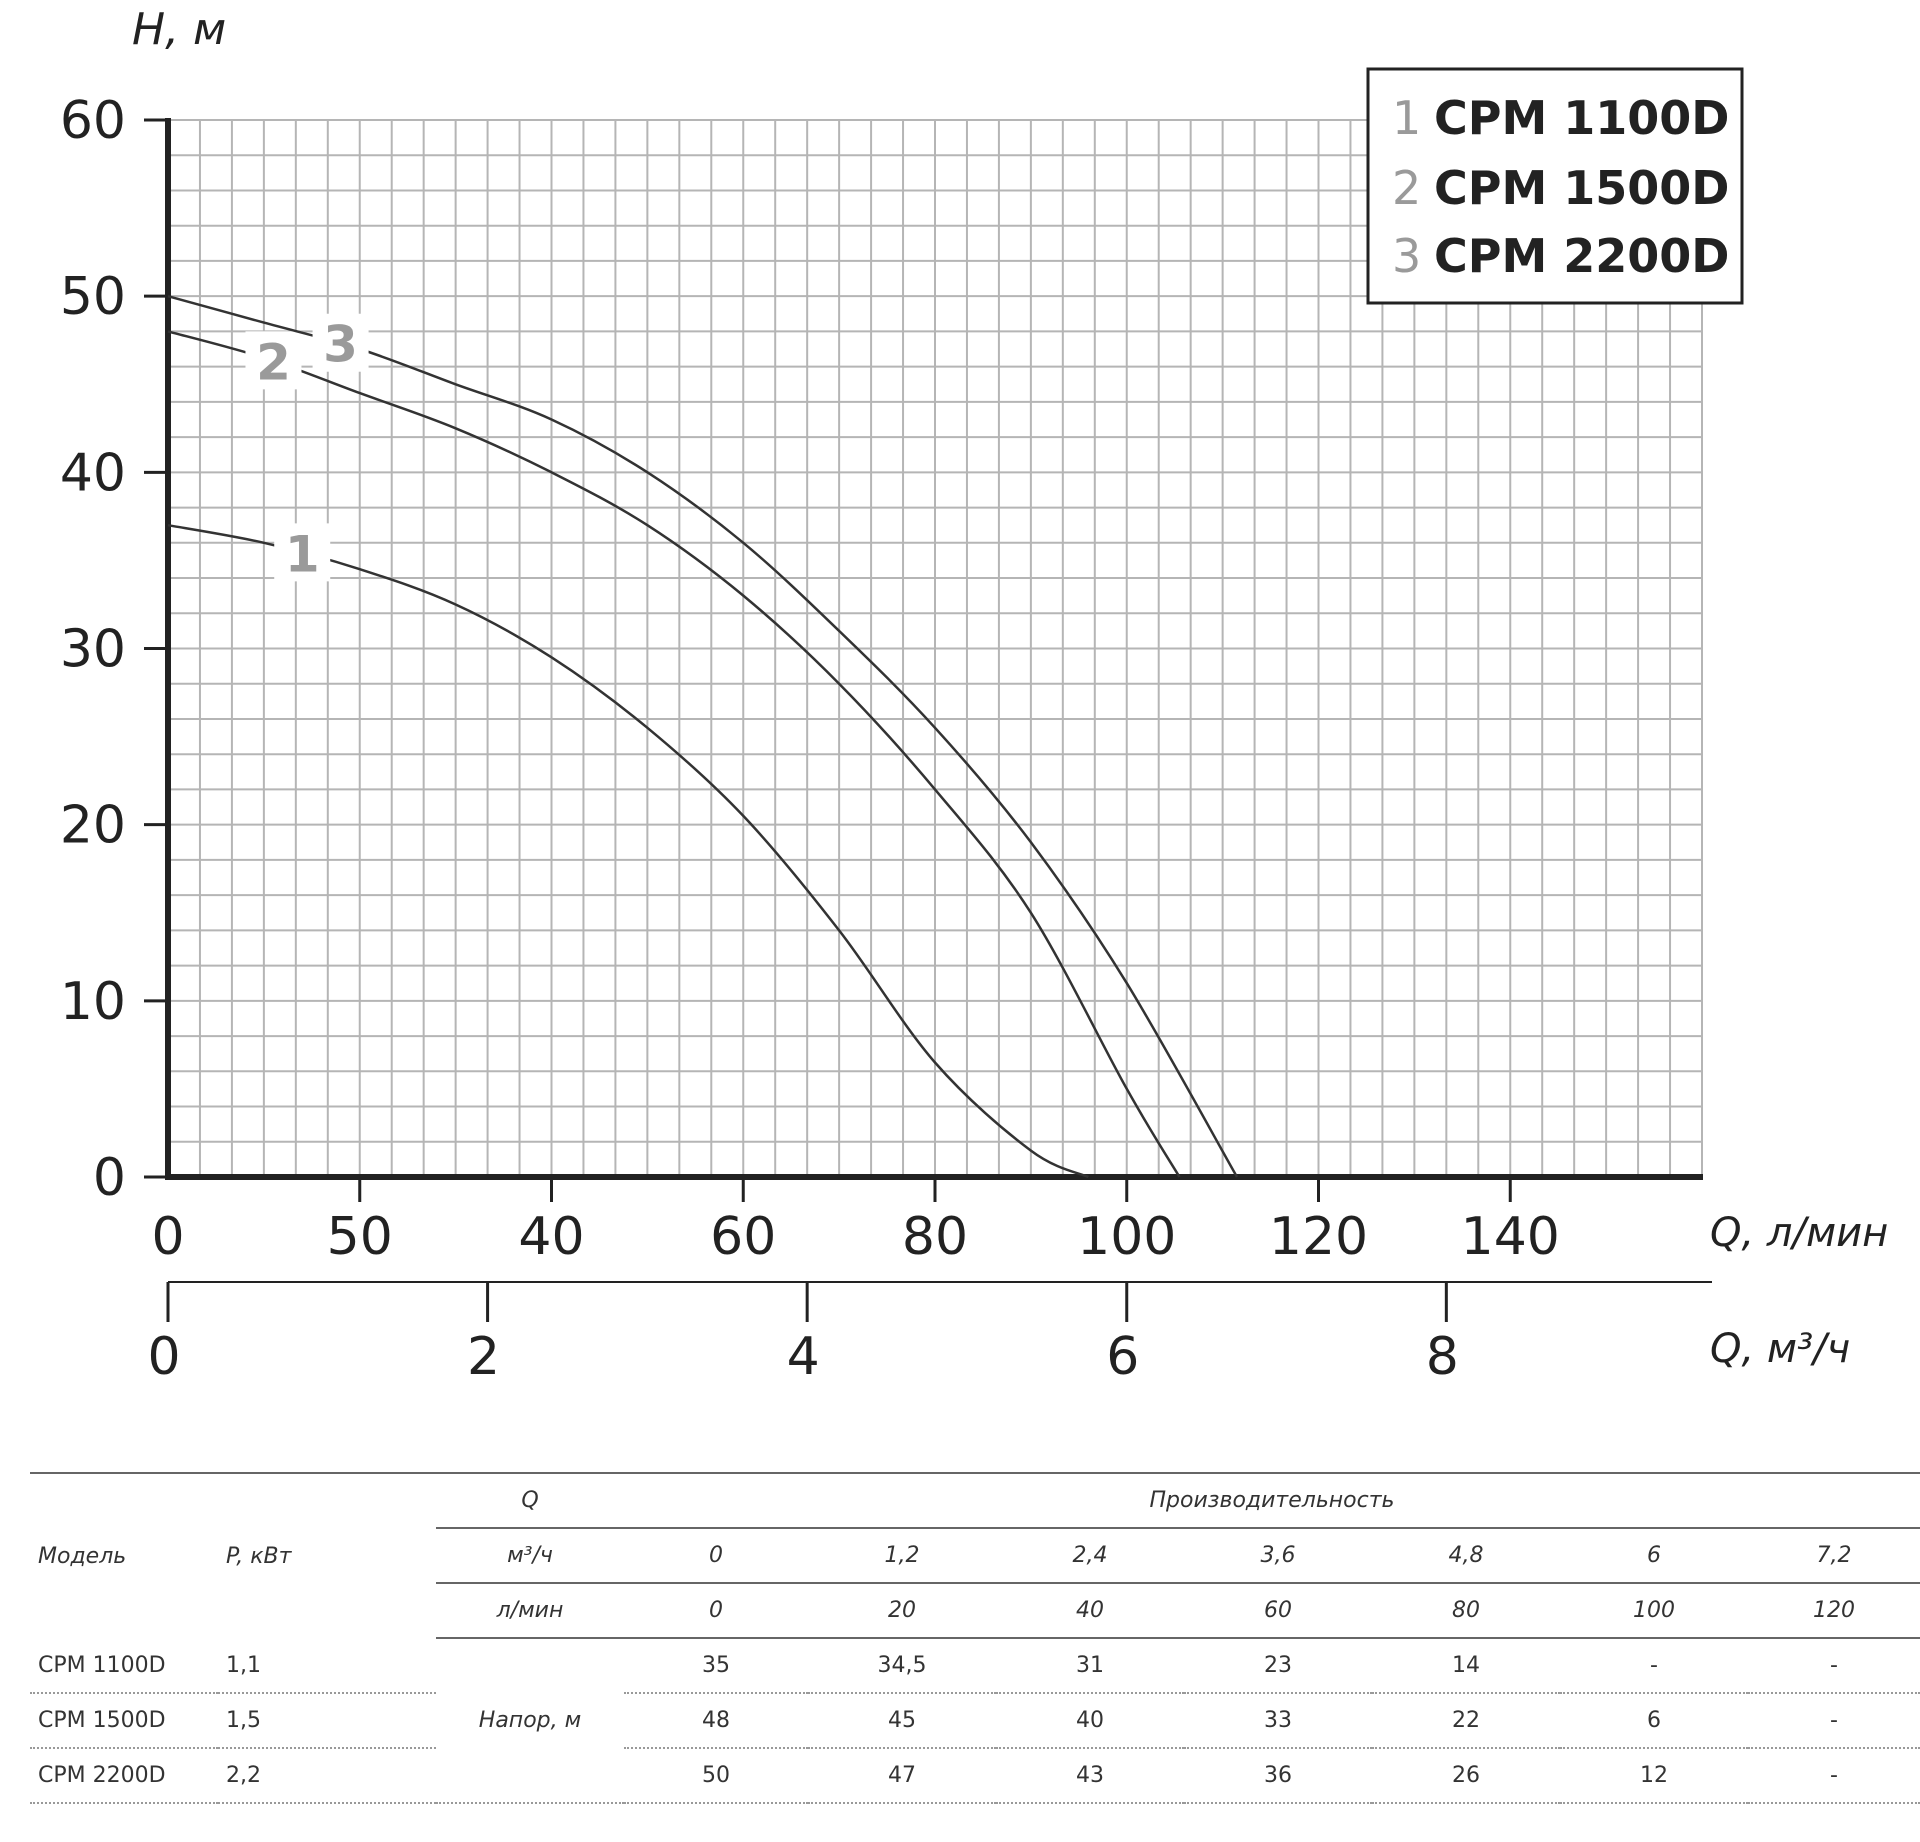 This screenshot has height=1842, width=1920. Describe the element at coordinates (1466, 1666) in the screenshot. I see `head-value: 14` at that location.